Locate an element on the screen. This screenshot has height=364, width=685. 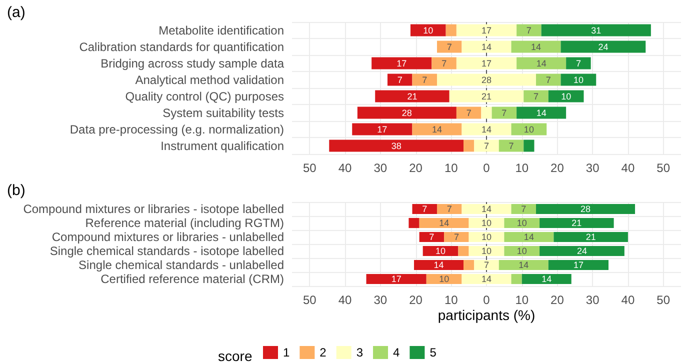
x-tick-label: 40 is located at coordinates (345, 300).